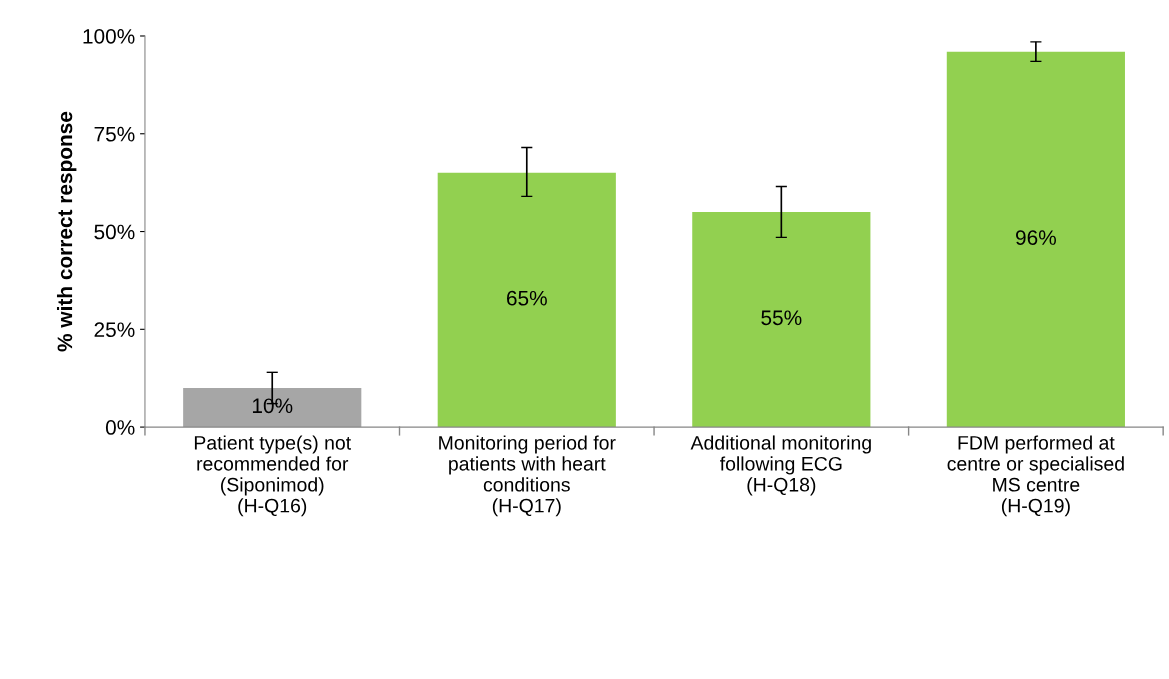 This screenshot has width=1169, height=679. Describe the element at coordinates (66, 231) in the screenshot. I see `y-axis-title: % with correct response` at that location.